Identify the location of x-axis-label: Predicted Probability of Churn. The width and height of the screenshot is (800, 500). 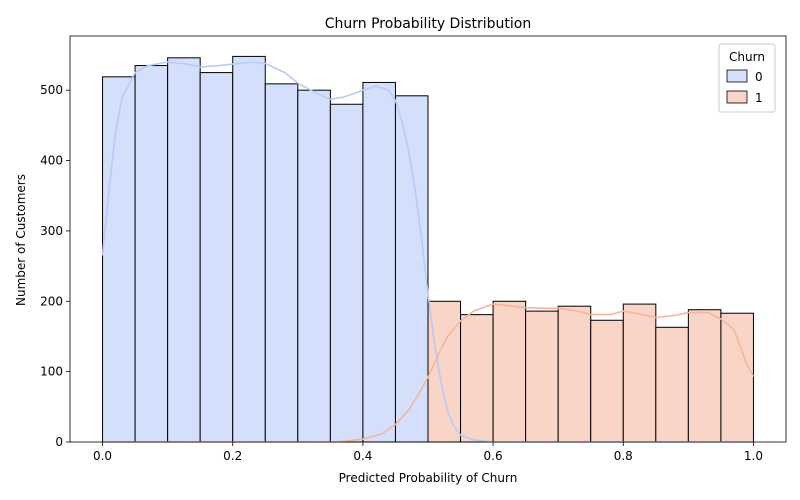
(428, 478).